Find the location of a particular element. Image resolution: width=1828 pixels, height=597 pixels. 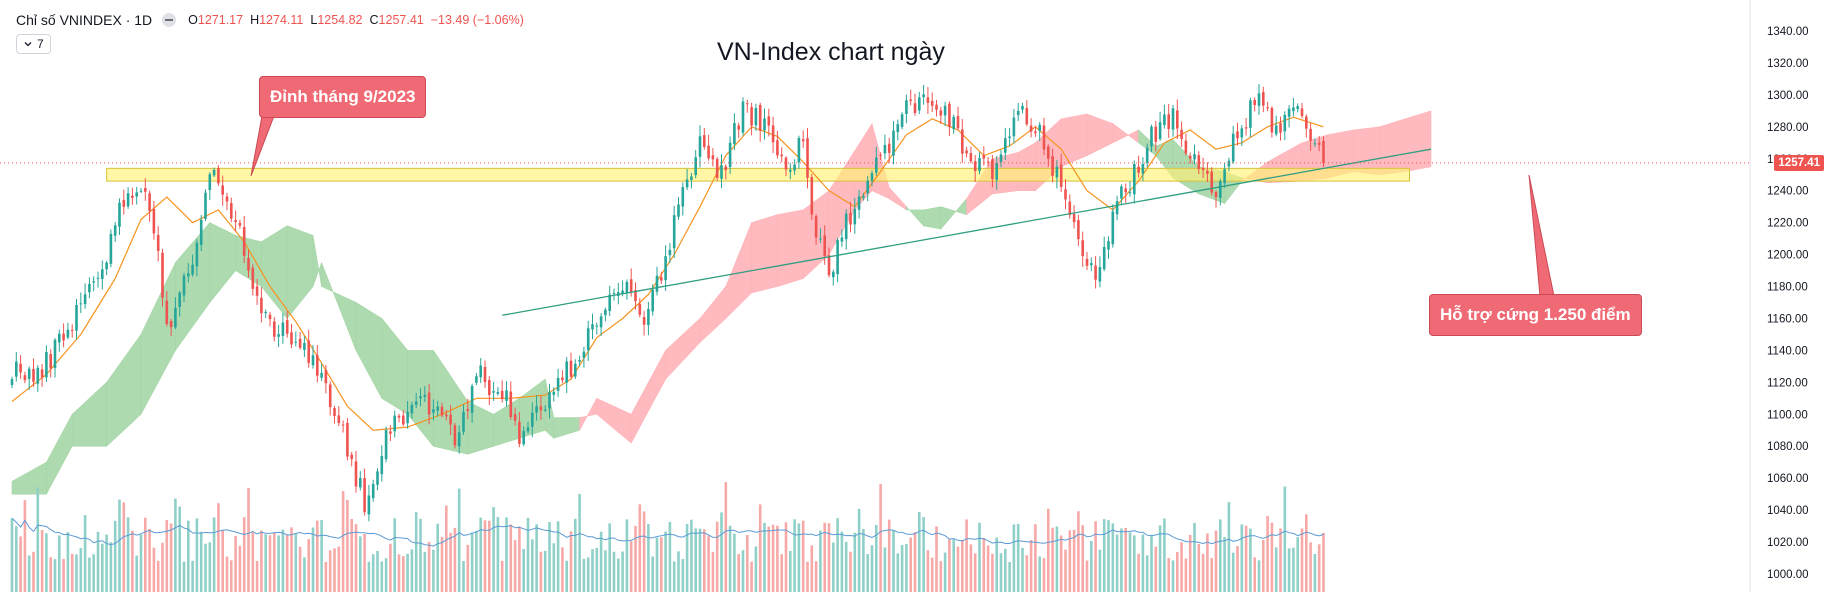

indicators-toggle-button: 7 is located at coordinates (33, 44).